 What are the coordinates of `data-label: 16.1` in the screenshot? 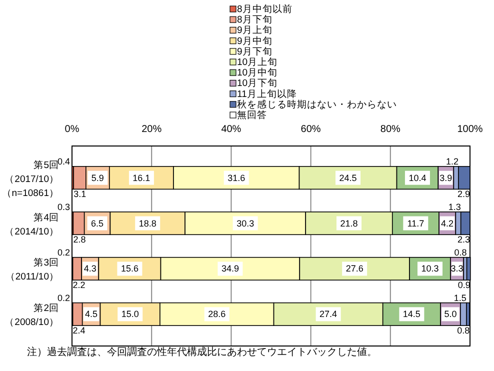 It's located at (141, 177).